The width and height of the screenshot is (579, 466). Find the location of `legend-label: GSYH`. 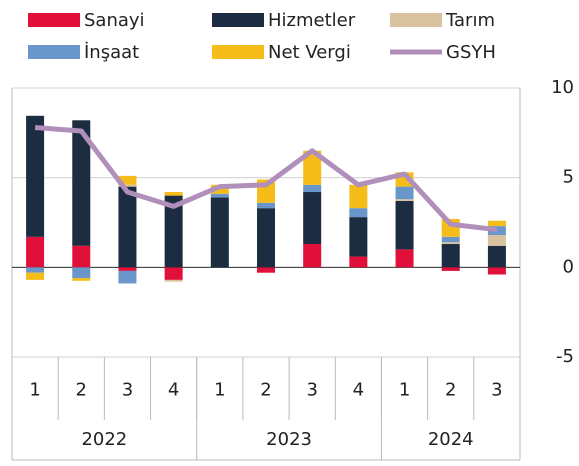

legend-label: GSYH is located at coordinates (471, 52).